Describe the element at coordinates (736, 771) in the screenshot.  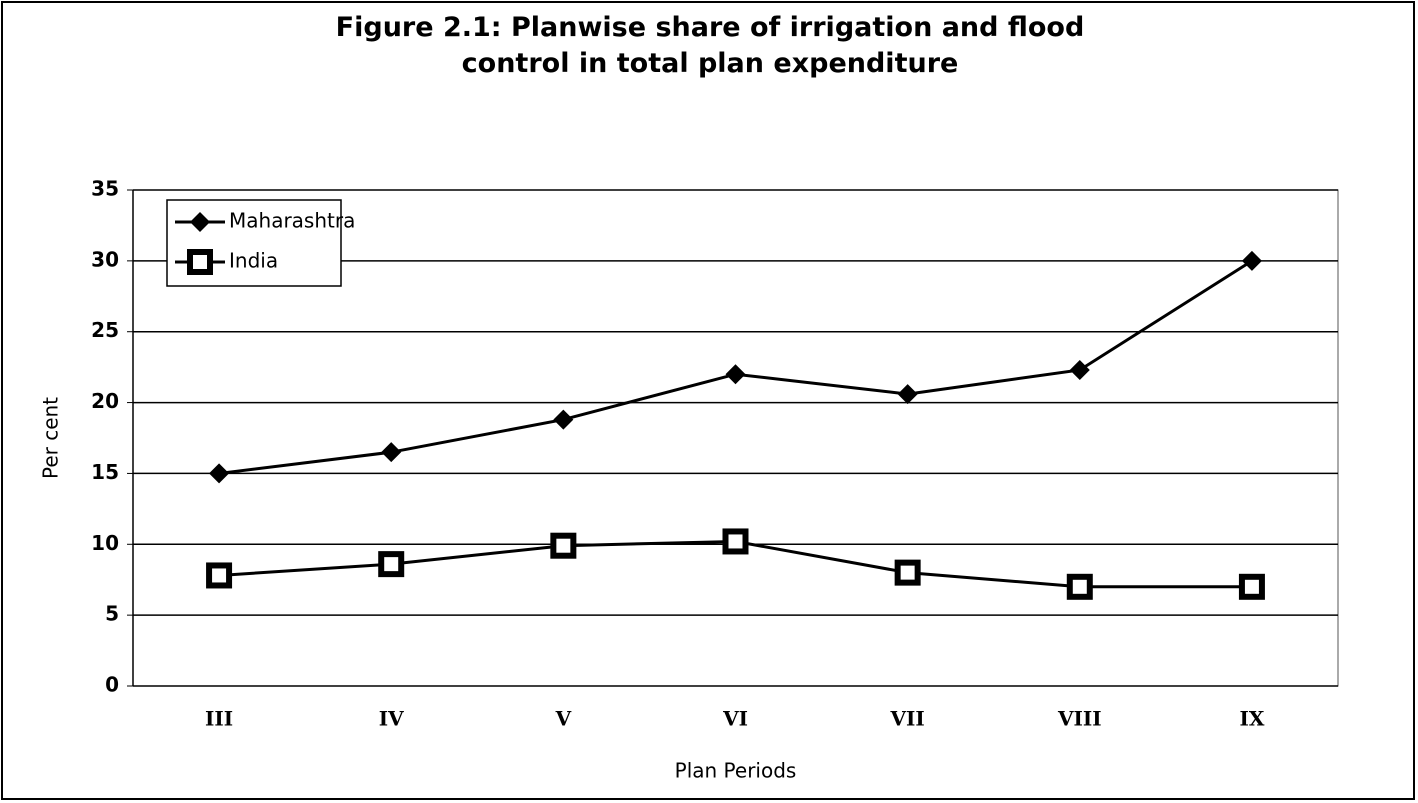
I see `x-axis-label: Plan Periods` at that location.